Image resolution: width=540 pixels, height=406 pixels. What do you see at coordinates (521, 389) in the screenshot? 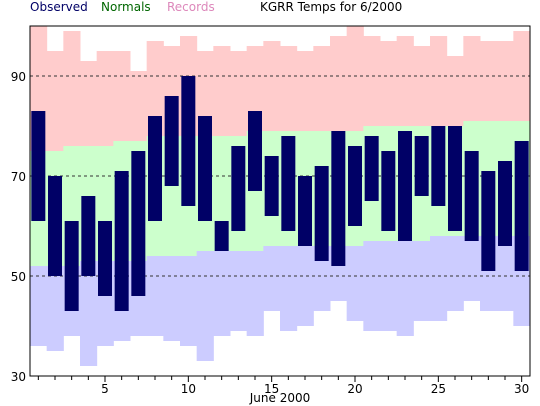
I see `x-tick-label-30: 30` at bounding box center [521, 389].